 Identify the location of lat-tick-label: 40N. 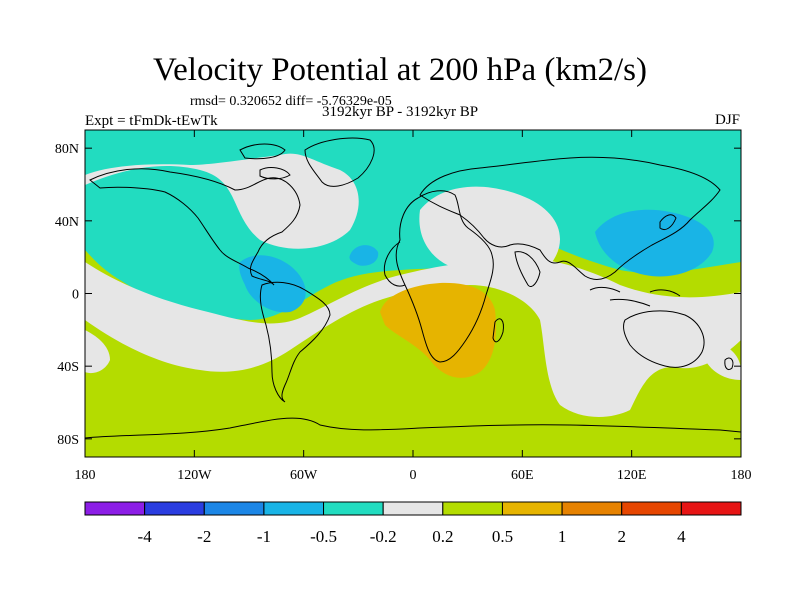
(67, 222).